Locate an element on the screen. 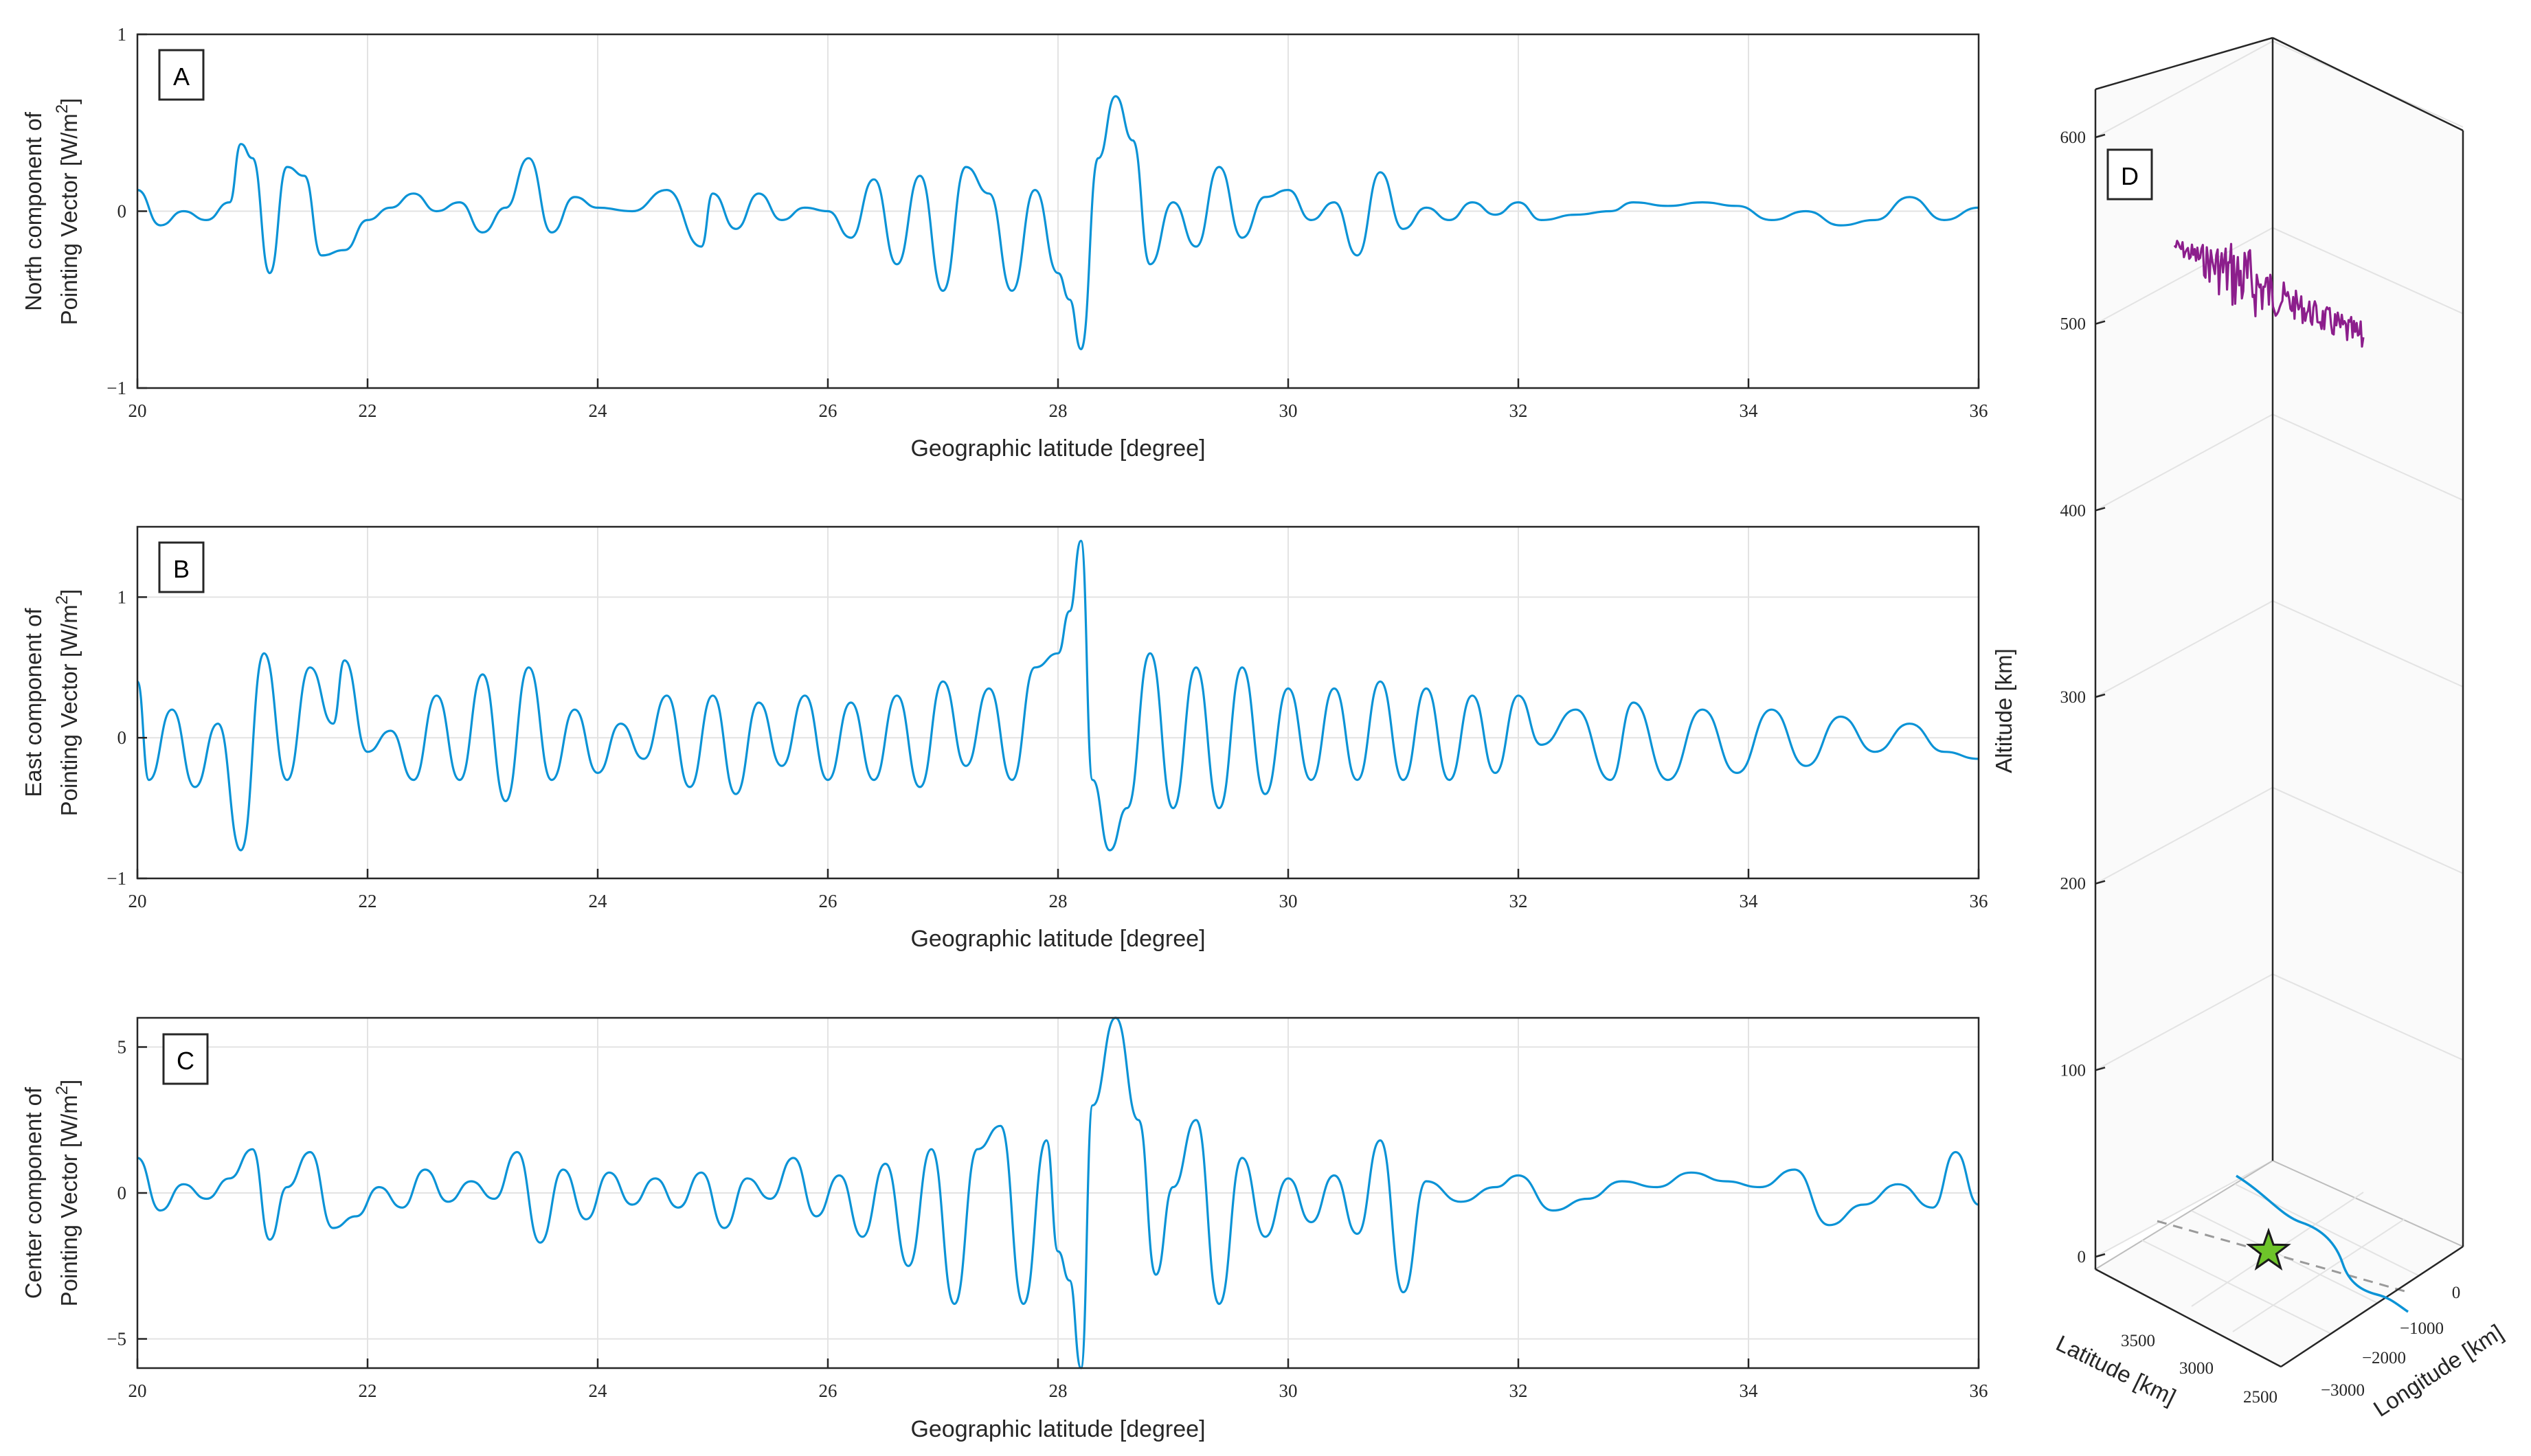 Image resolution: width=2531 pixels, height=1456 pixels. panel-b-x-tick-label: 22 is located at coordinates (368, 901).